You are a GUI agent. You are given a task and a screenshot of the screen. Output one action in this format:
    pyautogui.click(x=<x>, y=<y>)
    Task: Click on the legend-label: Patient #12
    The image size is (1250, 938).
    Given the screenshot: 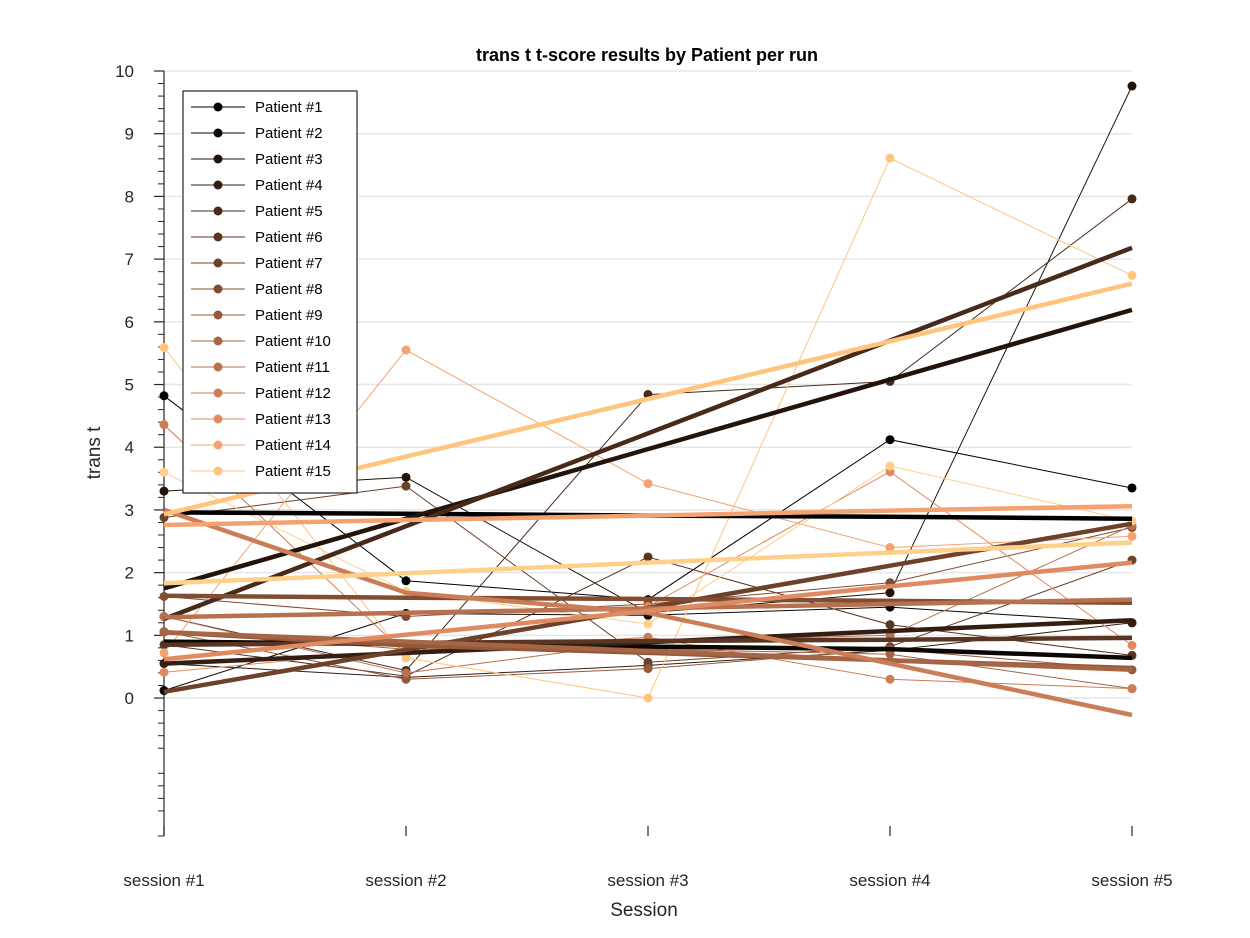 What is the action you would take?
    pyautogui.click(x=293, y=393)
    